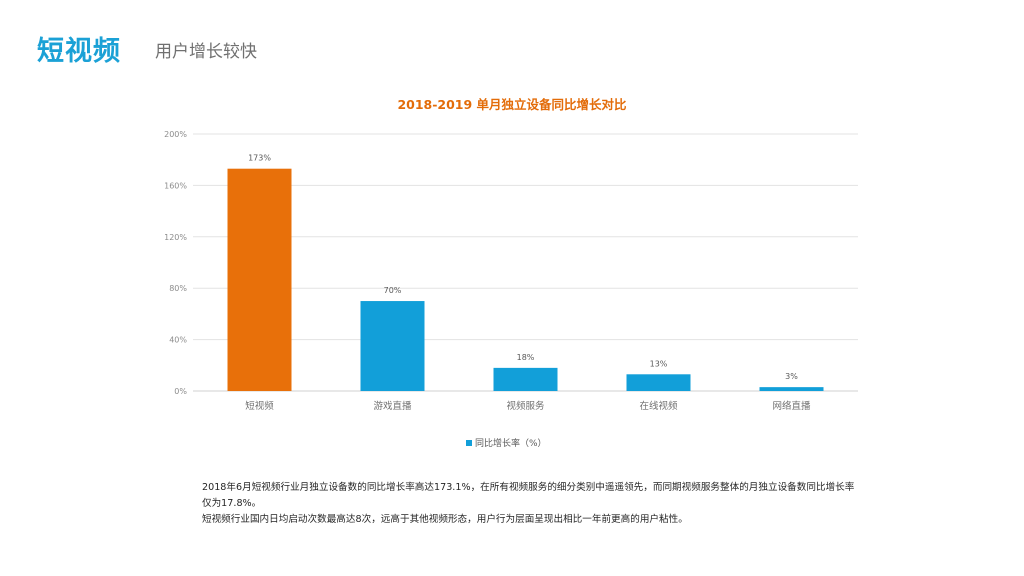 The width and height of the screenshot is (1024, 576). I want to click on y-tick-label: 200%, so click(175, 134).